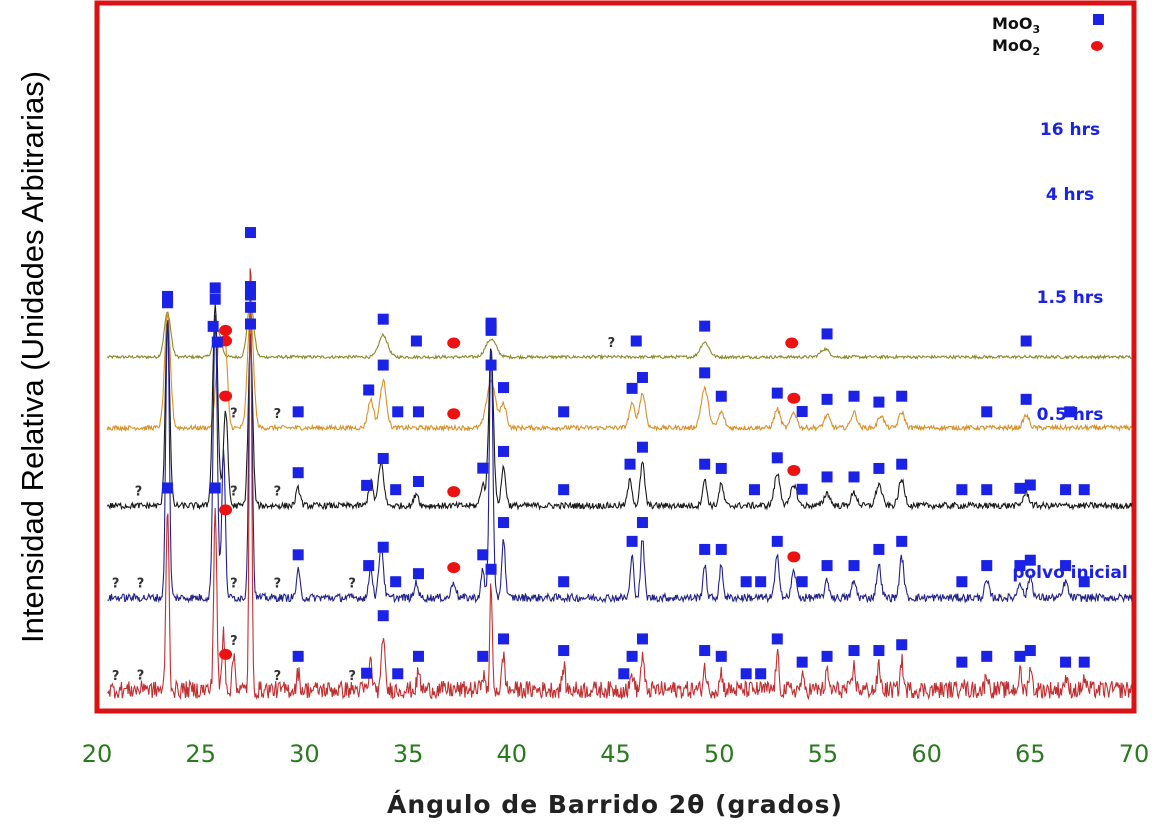  Describe the element at coordinates (512, 754) in the screenshot. I see `x-tick-label-40: 40` at that location.